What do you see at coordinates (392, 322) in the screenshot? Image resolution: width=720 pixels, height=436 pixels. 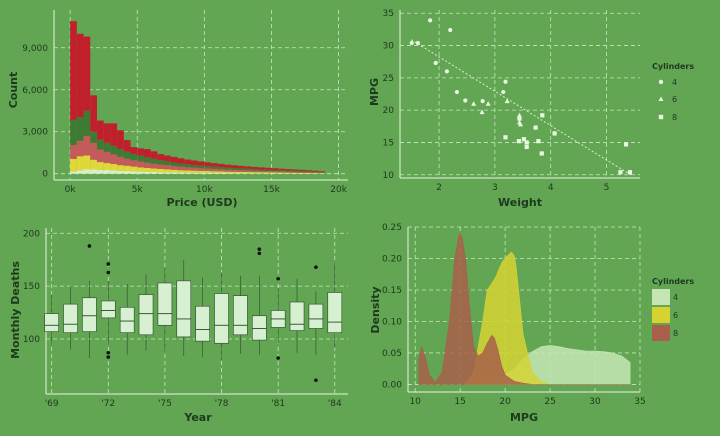 I see `density-ytick-label: 0.10` at bounding box center [392, 322].